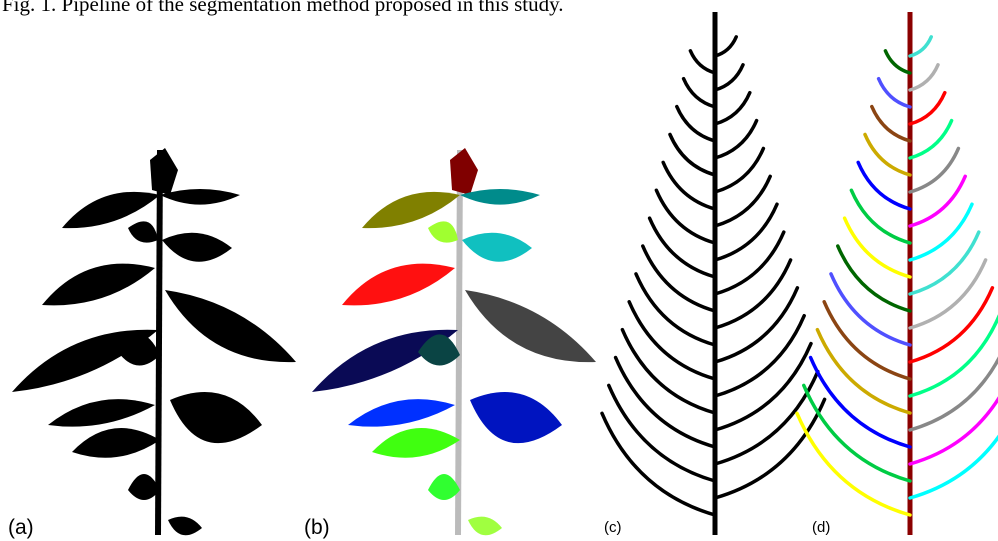  Describe the element at coordinates (613, 527) in the screenshot. I see `panel-label: (c)` at that location.